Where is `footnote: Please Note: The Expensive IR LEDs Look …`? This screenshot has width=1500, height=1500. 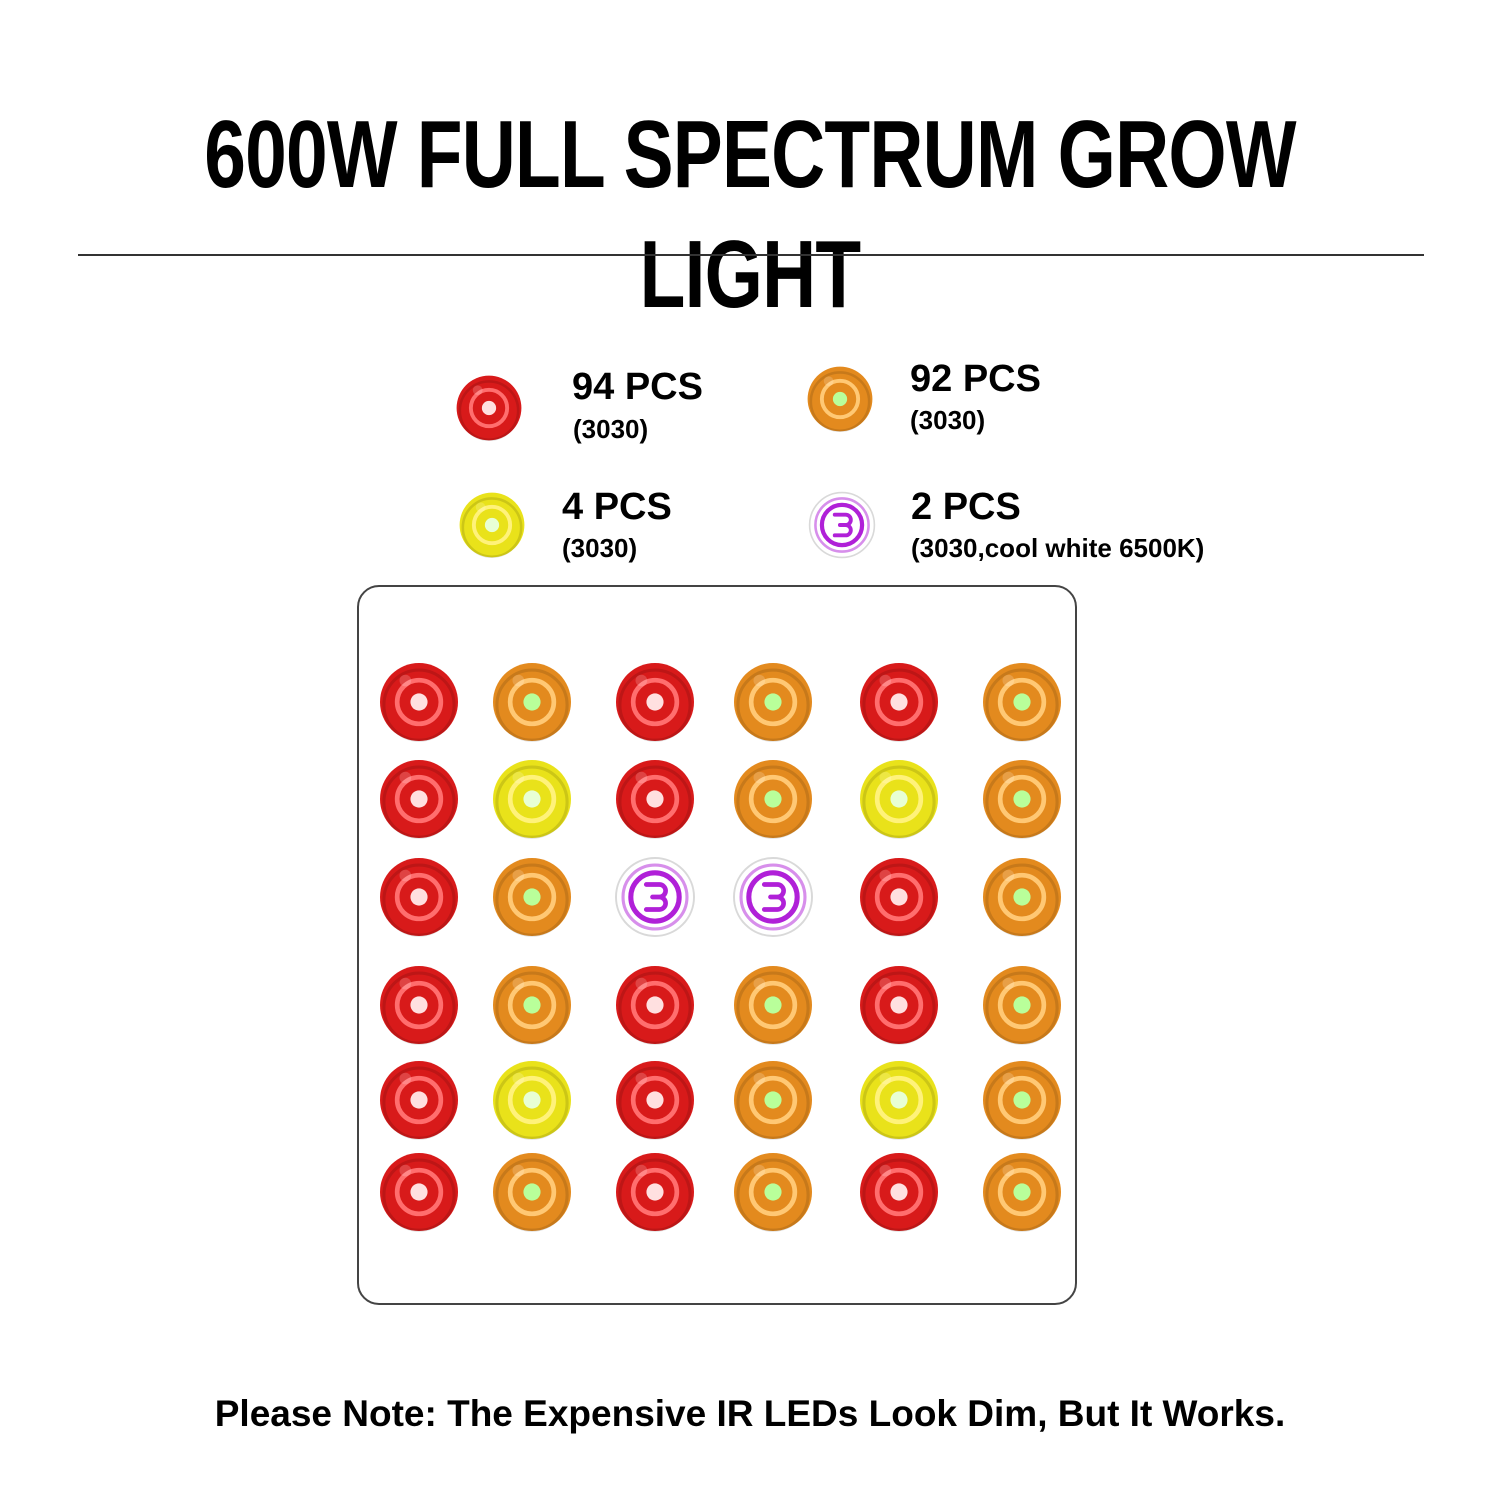
footnote: Please Note: The Expensive IR LEDs Look … is located at coordinates (750, 1413).